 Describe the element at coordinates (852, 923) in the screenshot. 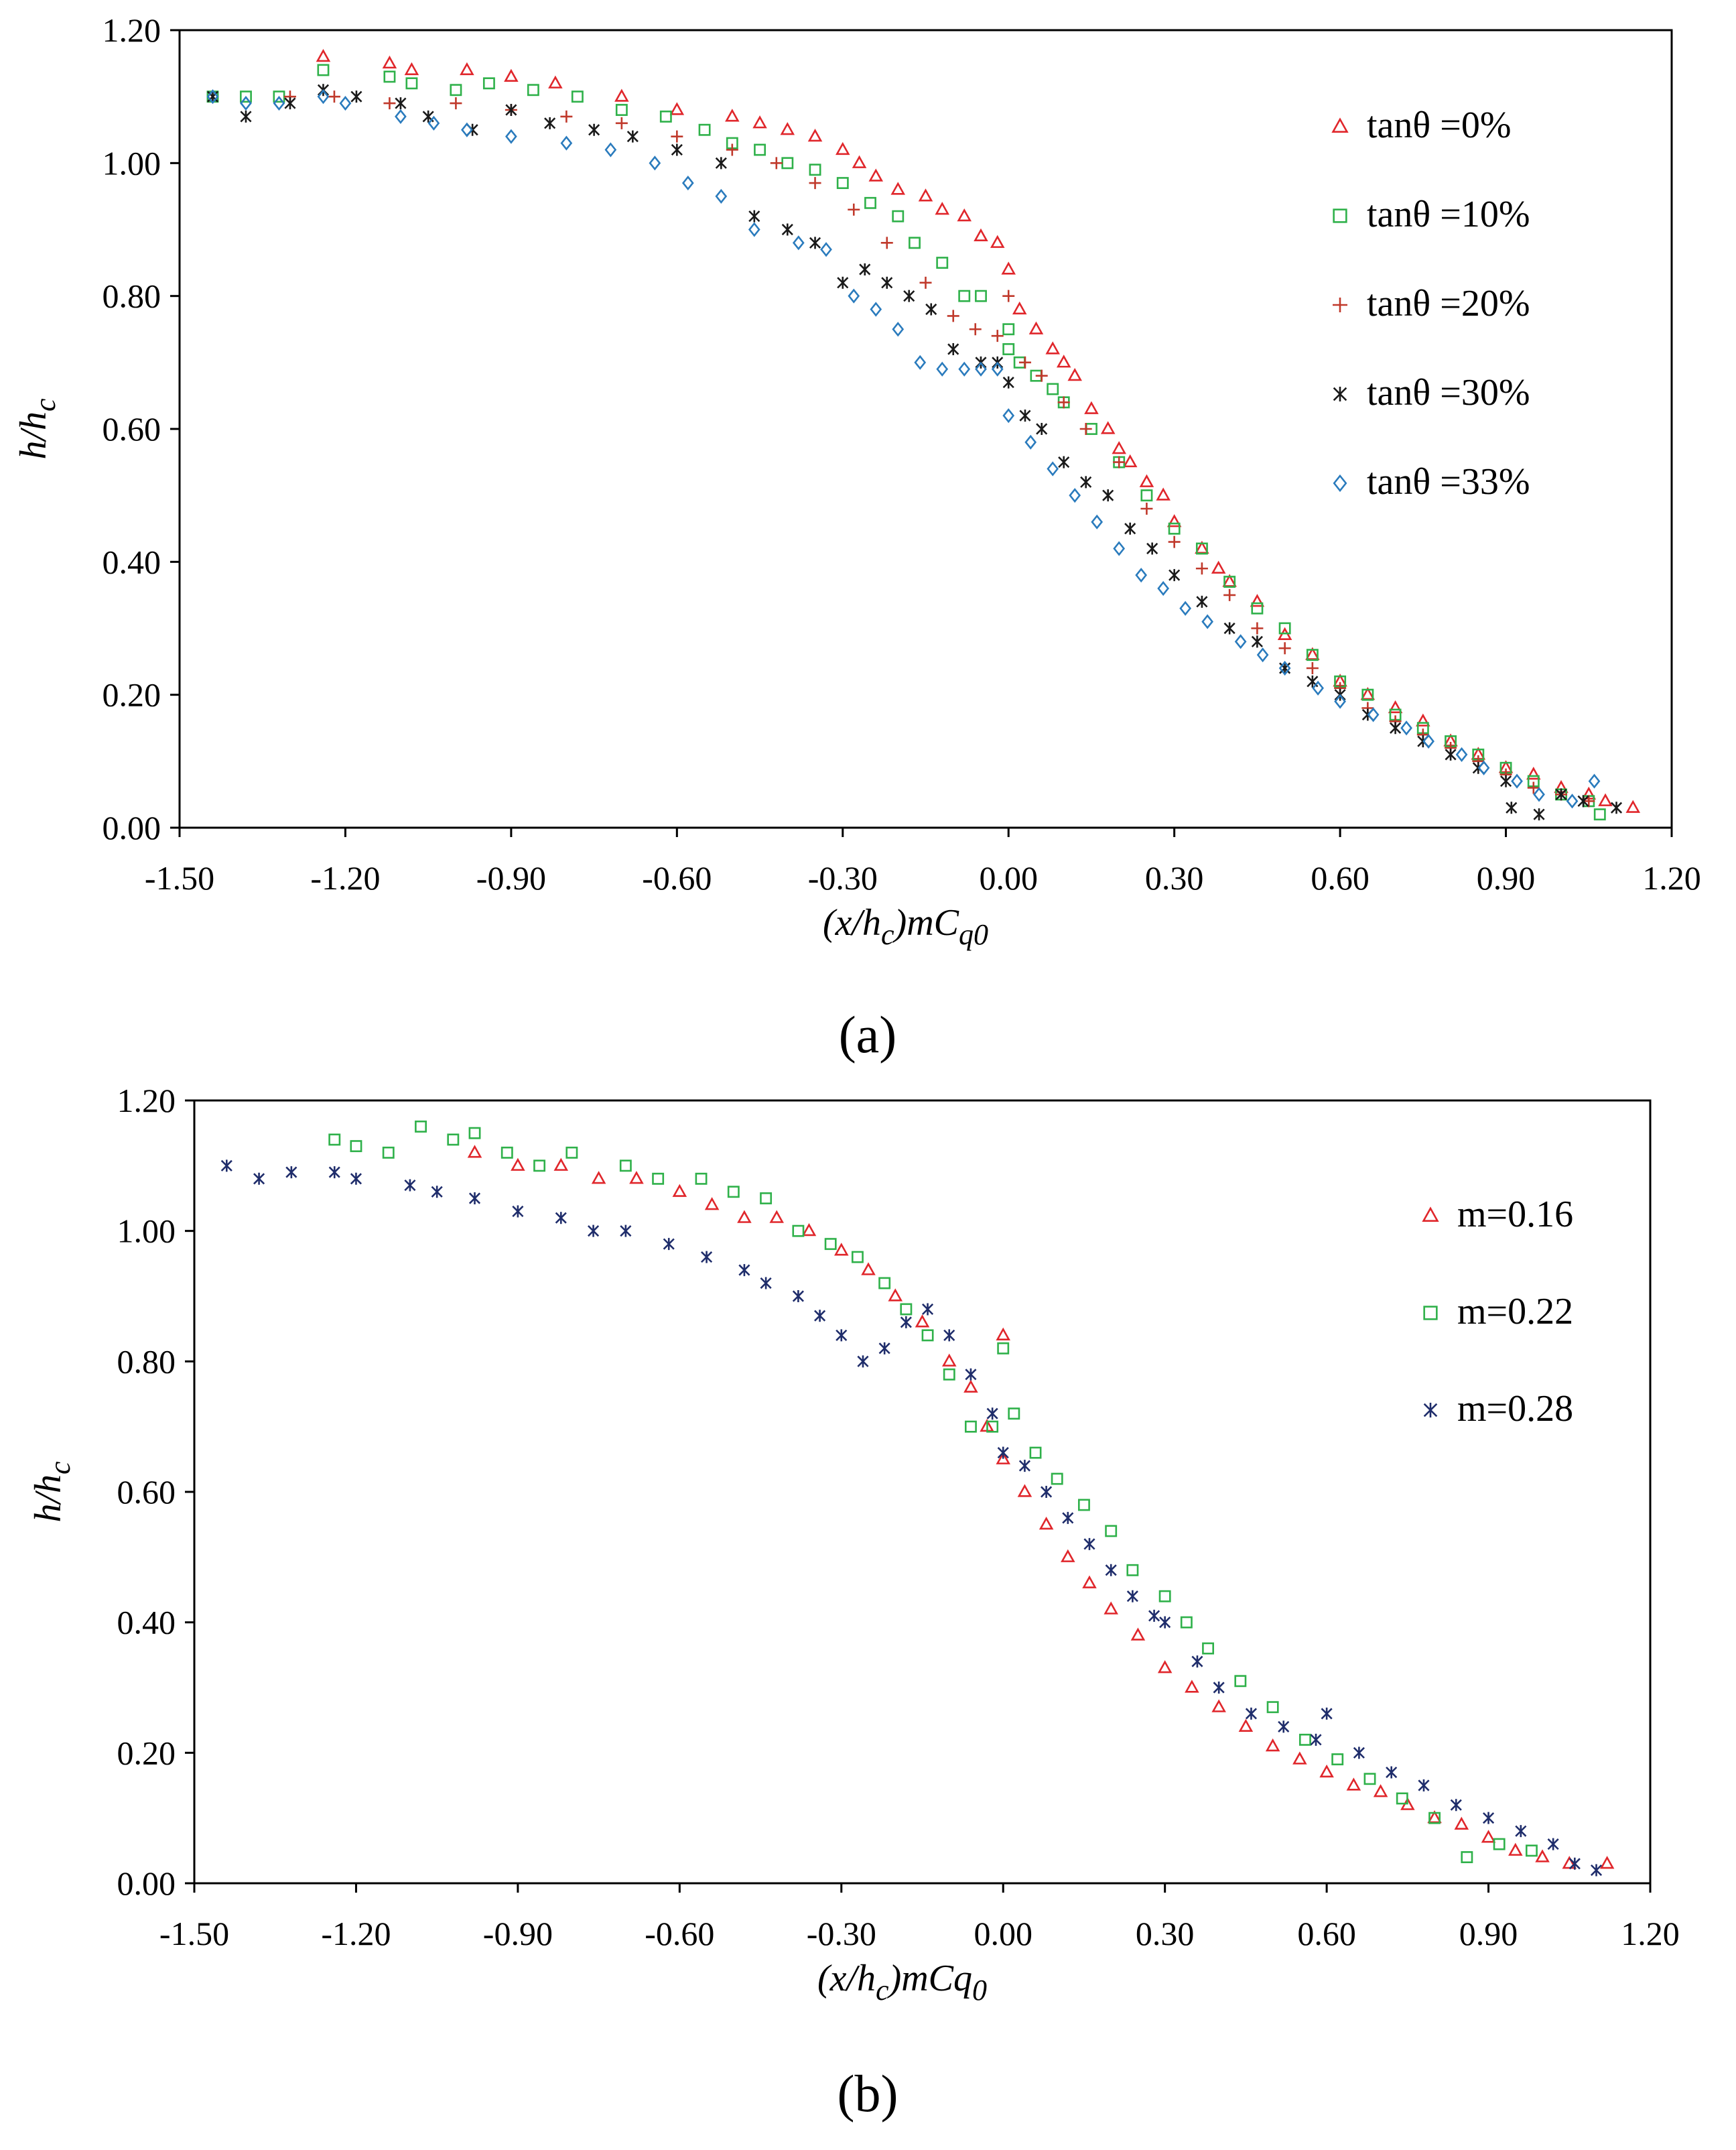

I see `x-axis-title-a-base: (x/h` at that location.